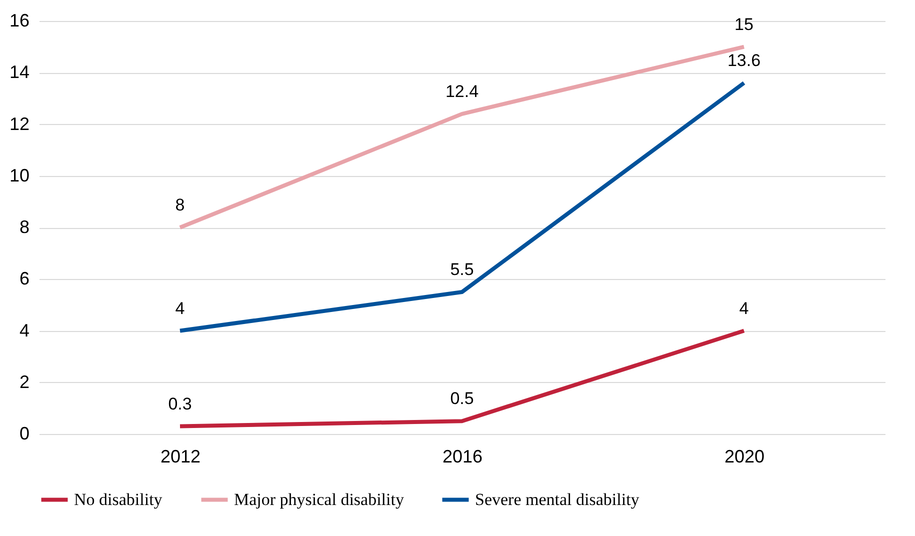  I want to click on y-tick-label: 8, so click(24, 227).